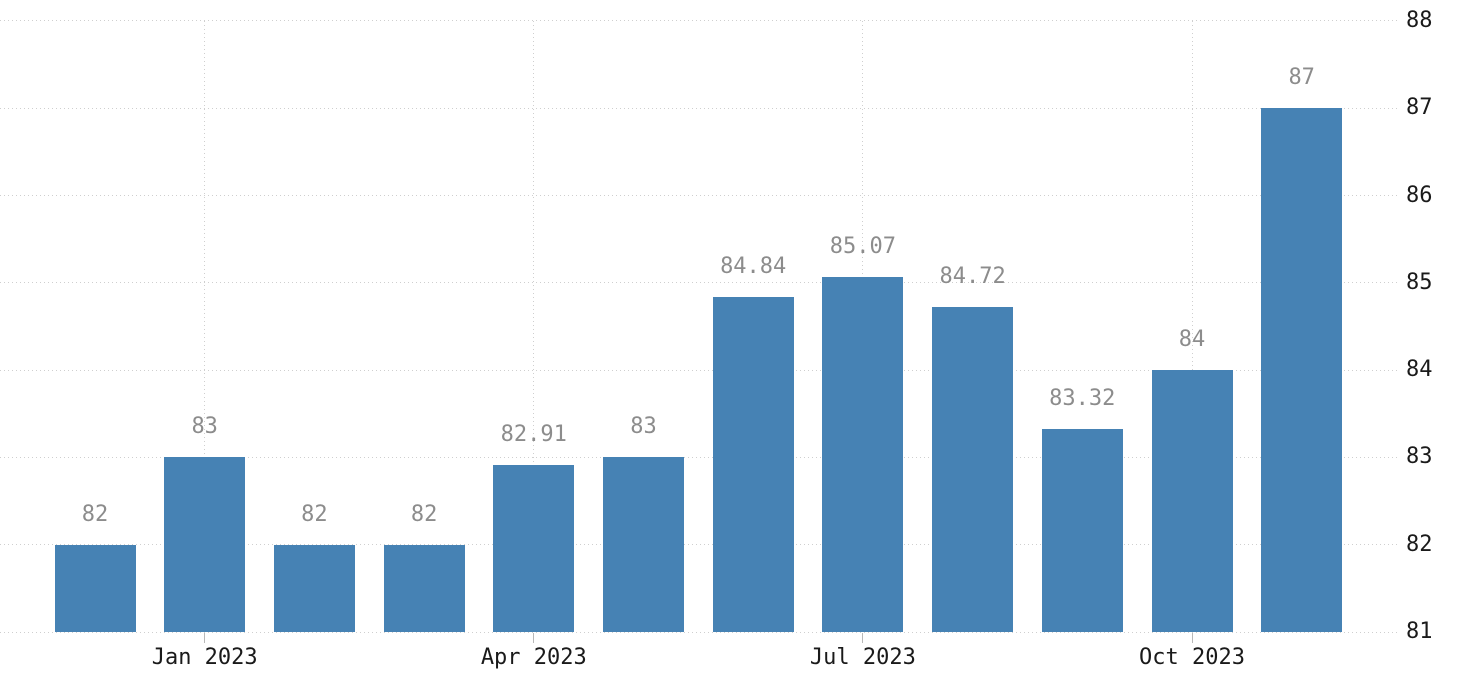 The width and height of the screenshot is (1458, 688). Describe the element at coordinates (1192, 340) in the screenshot. I see `bar-value-label: 84` at that location.